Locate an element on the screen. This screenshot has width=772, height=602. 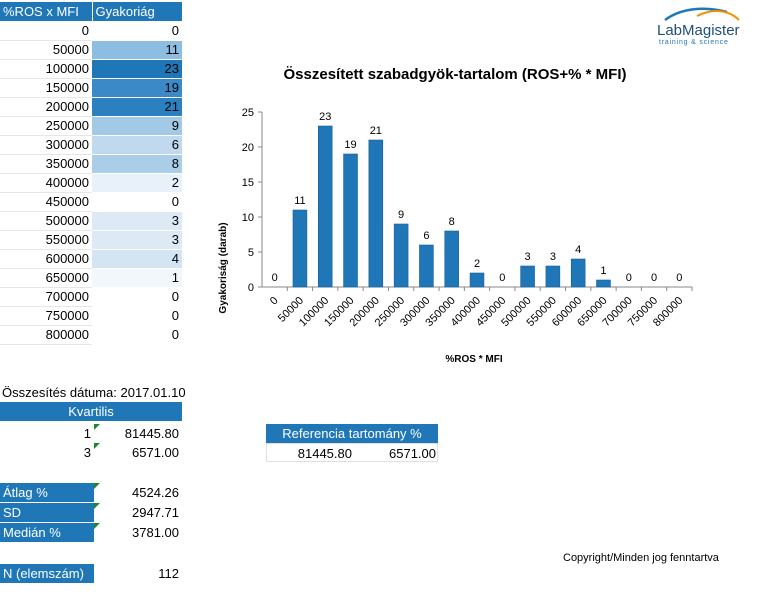
bin-value: 400000 is located at coordinates (46, 183).